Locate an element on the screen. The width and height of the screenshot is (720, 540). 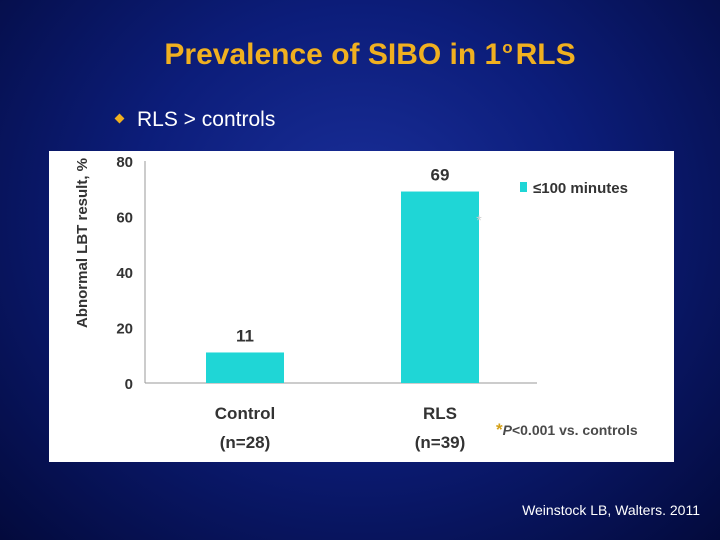
footnote: *P<0.001 vs. controls is located at coordinates (567, 430).